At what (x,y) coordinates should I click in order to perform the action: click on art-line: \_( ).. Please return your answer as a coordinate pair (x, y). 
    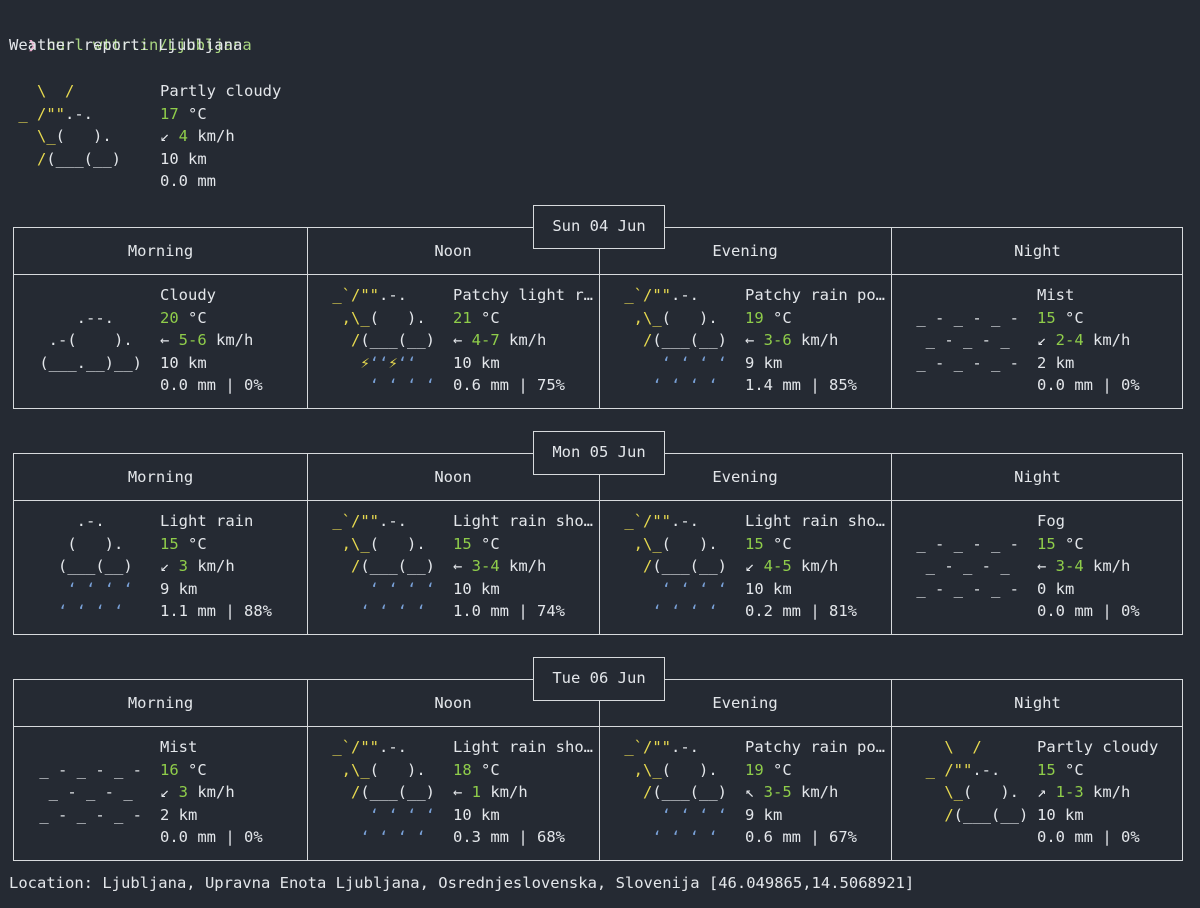
    Looking at the image, I should click on (69, 136).